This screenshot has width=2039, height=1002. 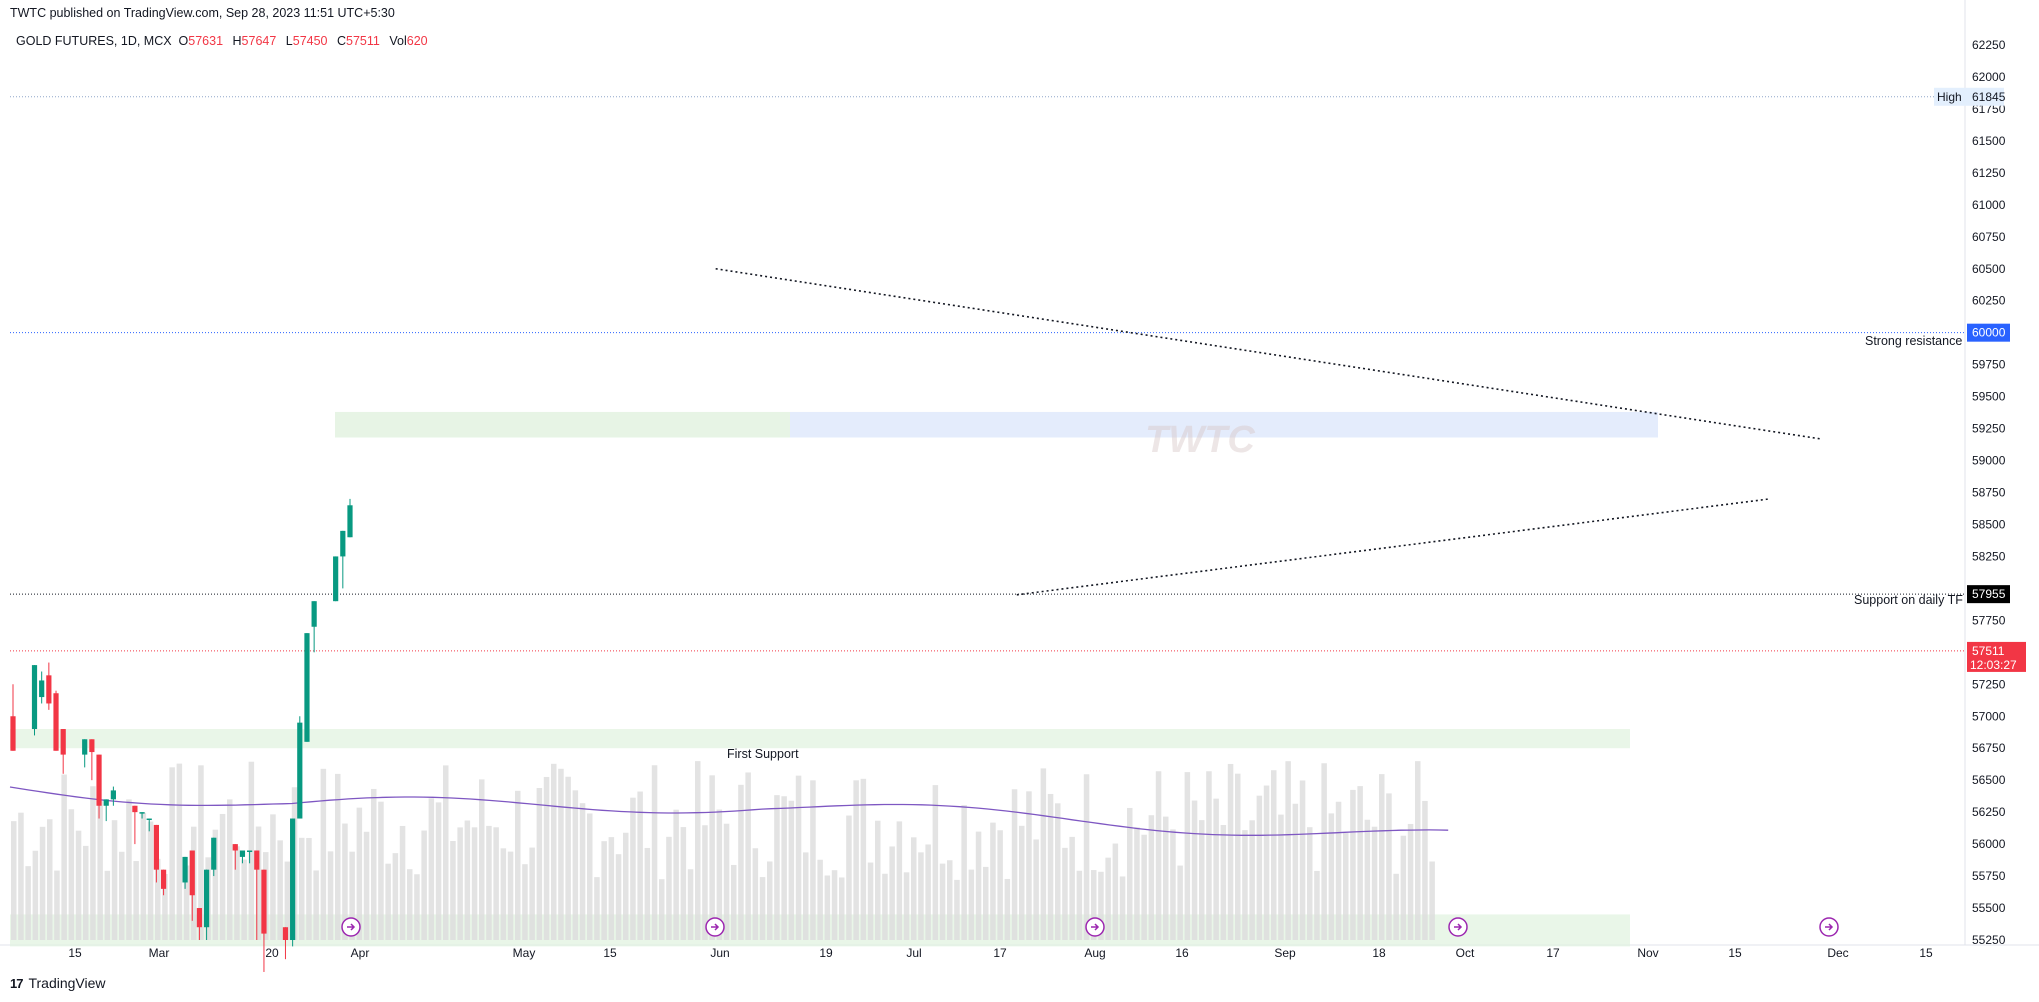 I want to click on time-tick-label: Apr, so click(x=360, y=953).